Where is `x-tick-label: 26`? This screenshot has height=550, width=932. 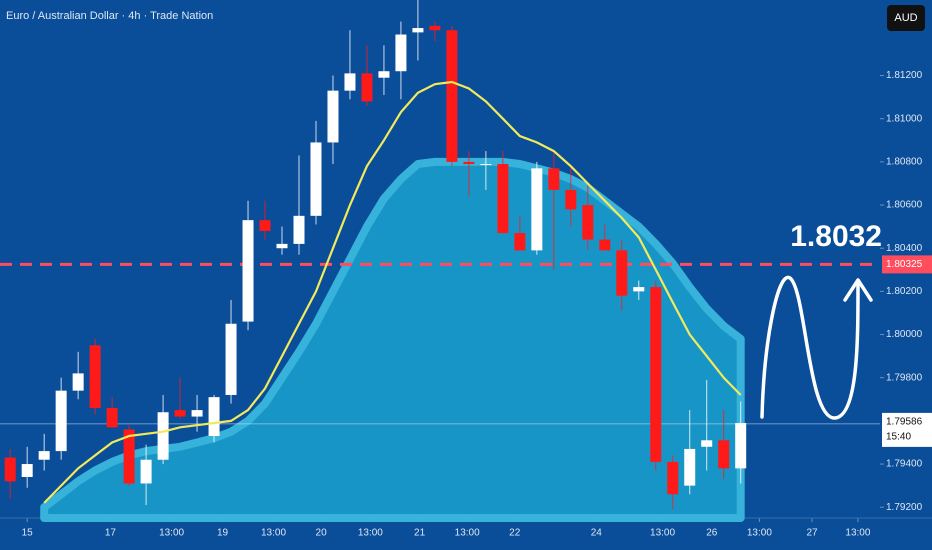
x-tick-label: 26 is located at coordinates (712, 533).